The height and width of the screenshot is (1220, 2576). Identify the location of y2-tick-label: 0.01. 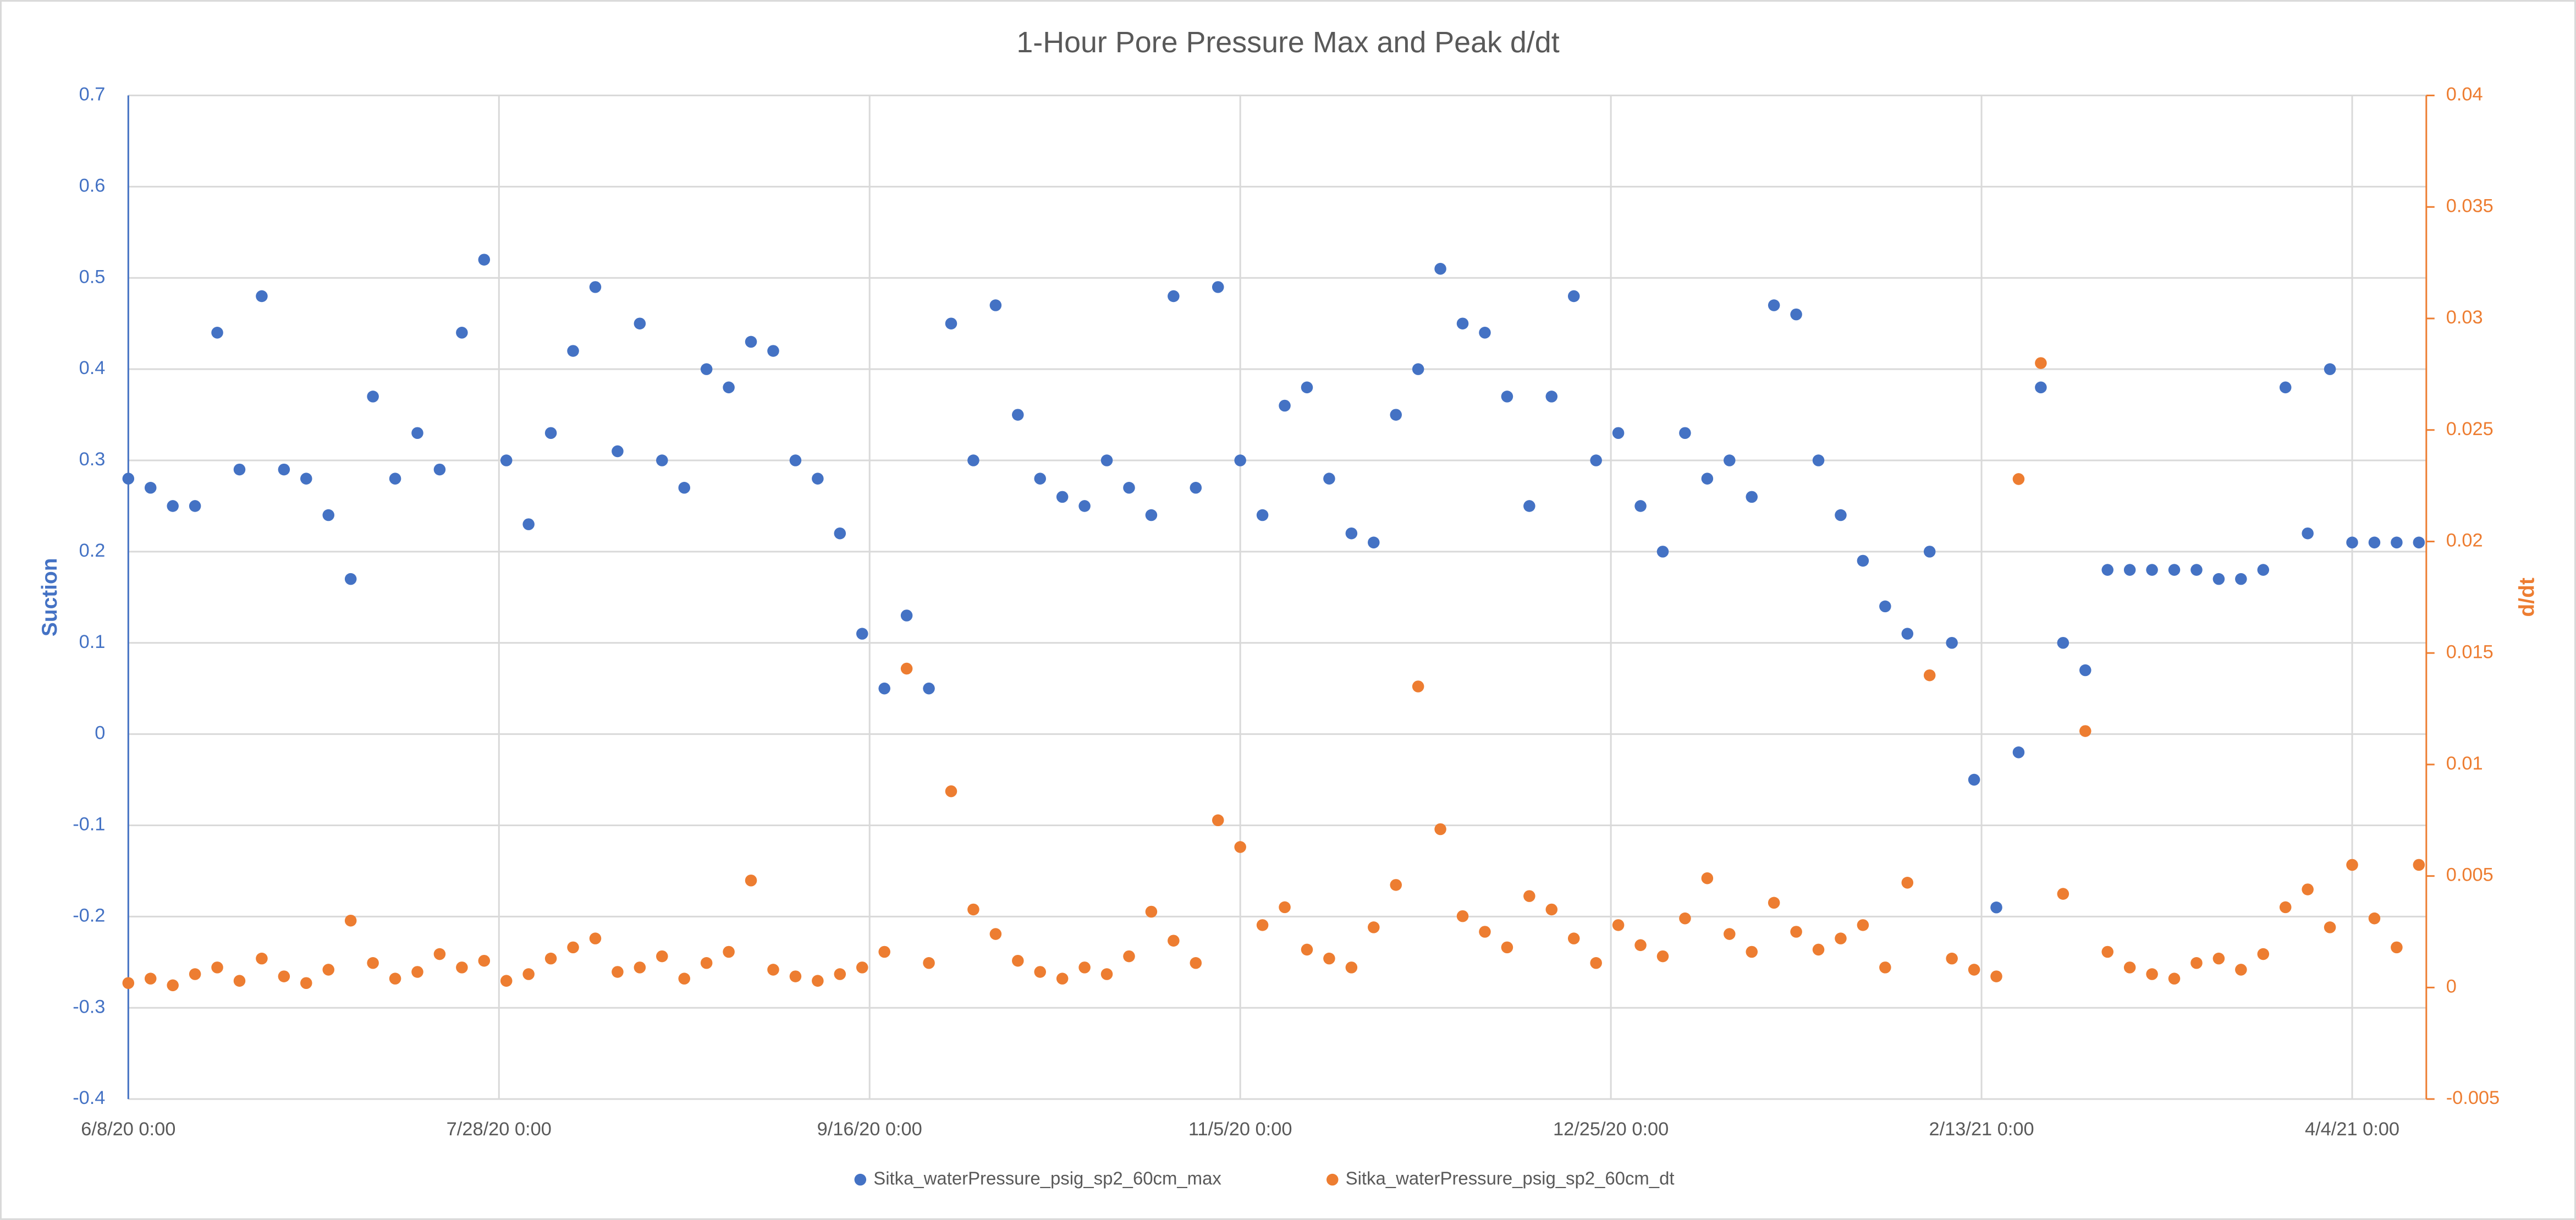
(2464, 763).